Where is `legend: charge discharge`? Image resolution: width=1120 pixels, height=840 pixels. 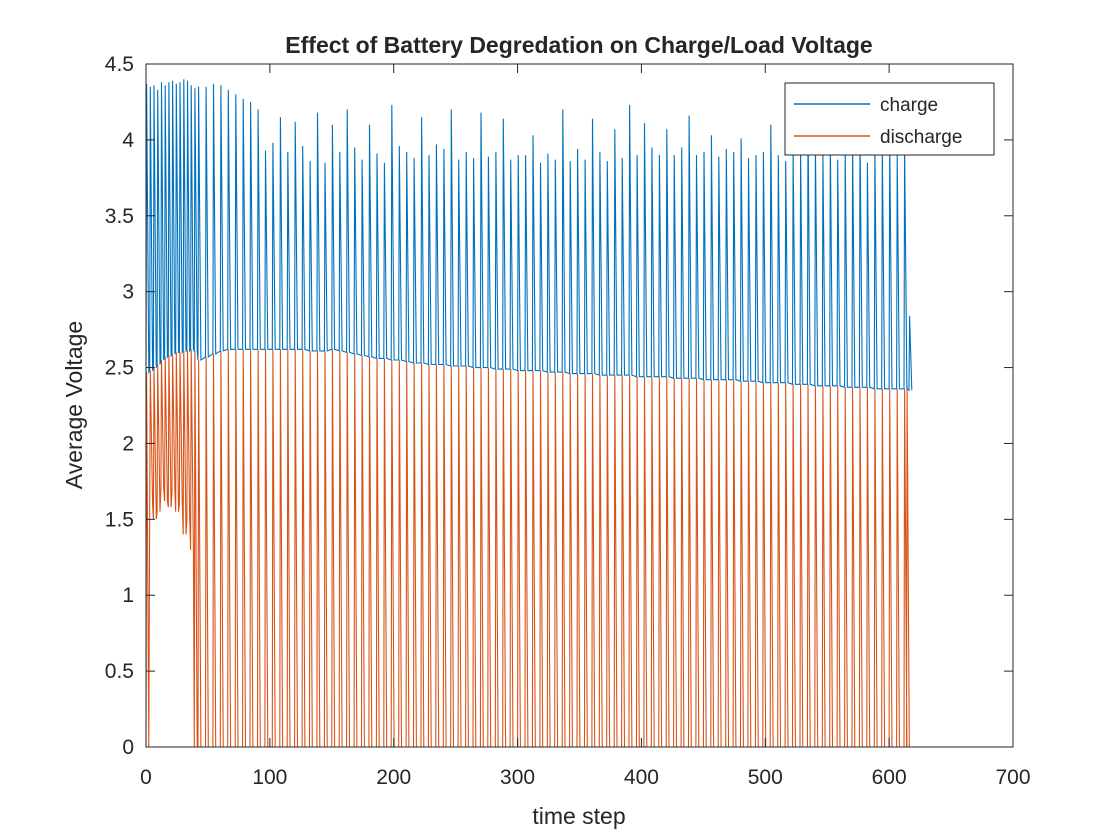
legend: charge discharge is located at coordinates (889, 119).